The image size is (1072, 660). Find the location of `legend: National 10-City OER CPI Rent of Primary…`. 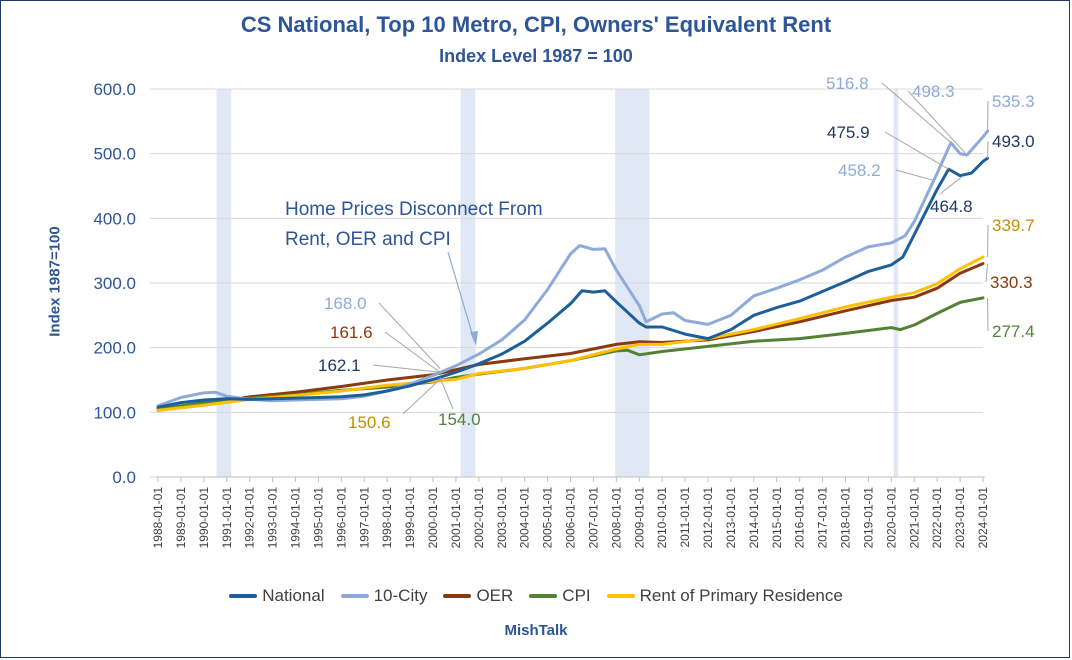

legend: National 10-City OER CPI Rent of Primary… is located at coordinates (536, 596).